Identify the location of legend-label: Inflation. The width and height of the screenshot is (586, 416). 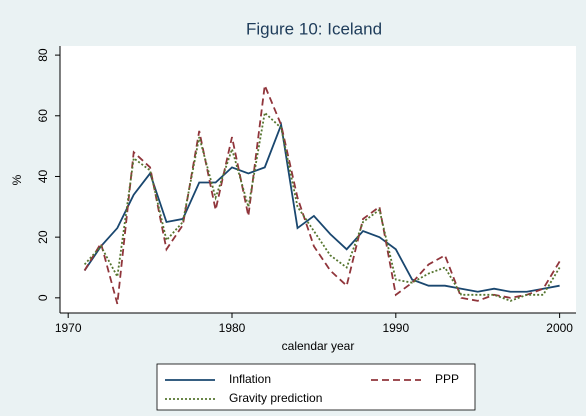
(250, 379).